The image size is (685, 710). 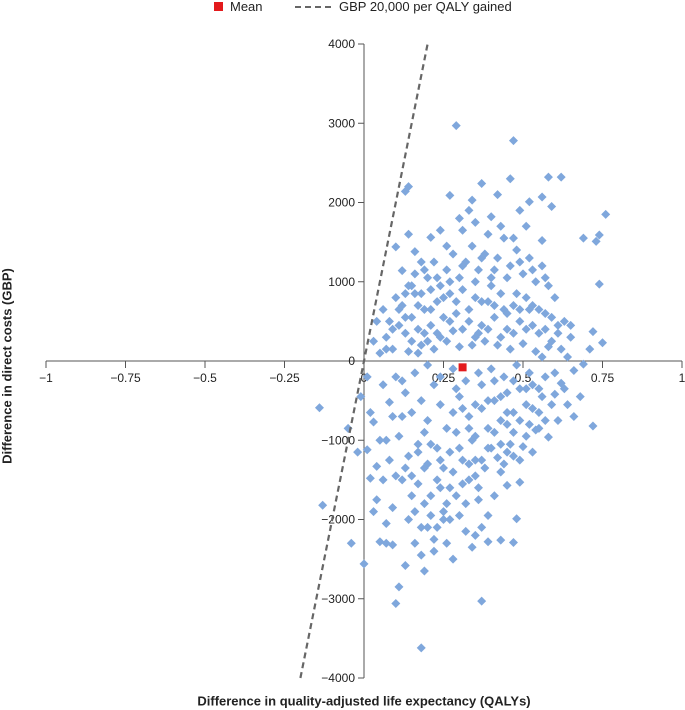 I want to click on mean-point, so click(x=462, y=367).